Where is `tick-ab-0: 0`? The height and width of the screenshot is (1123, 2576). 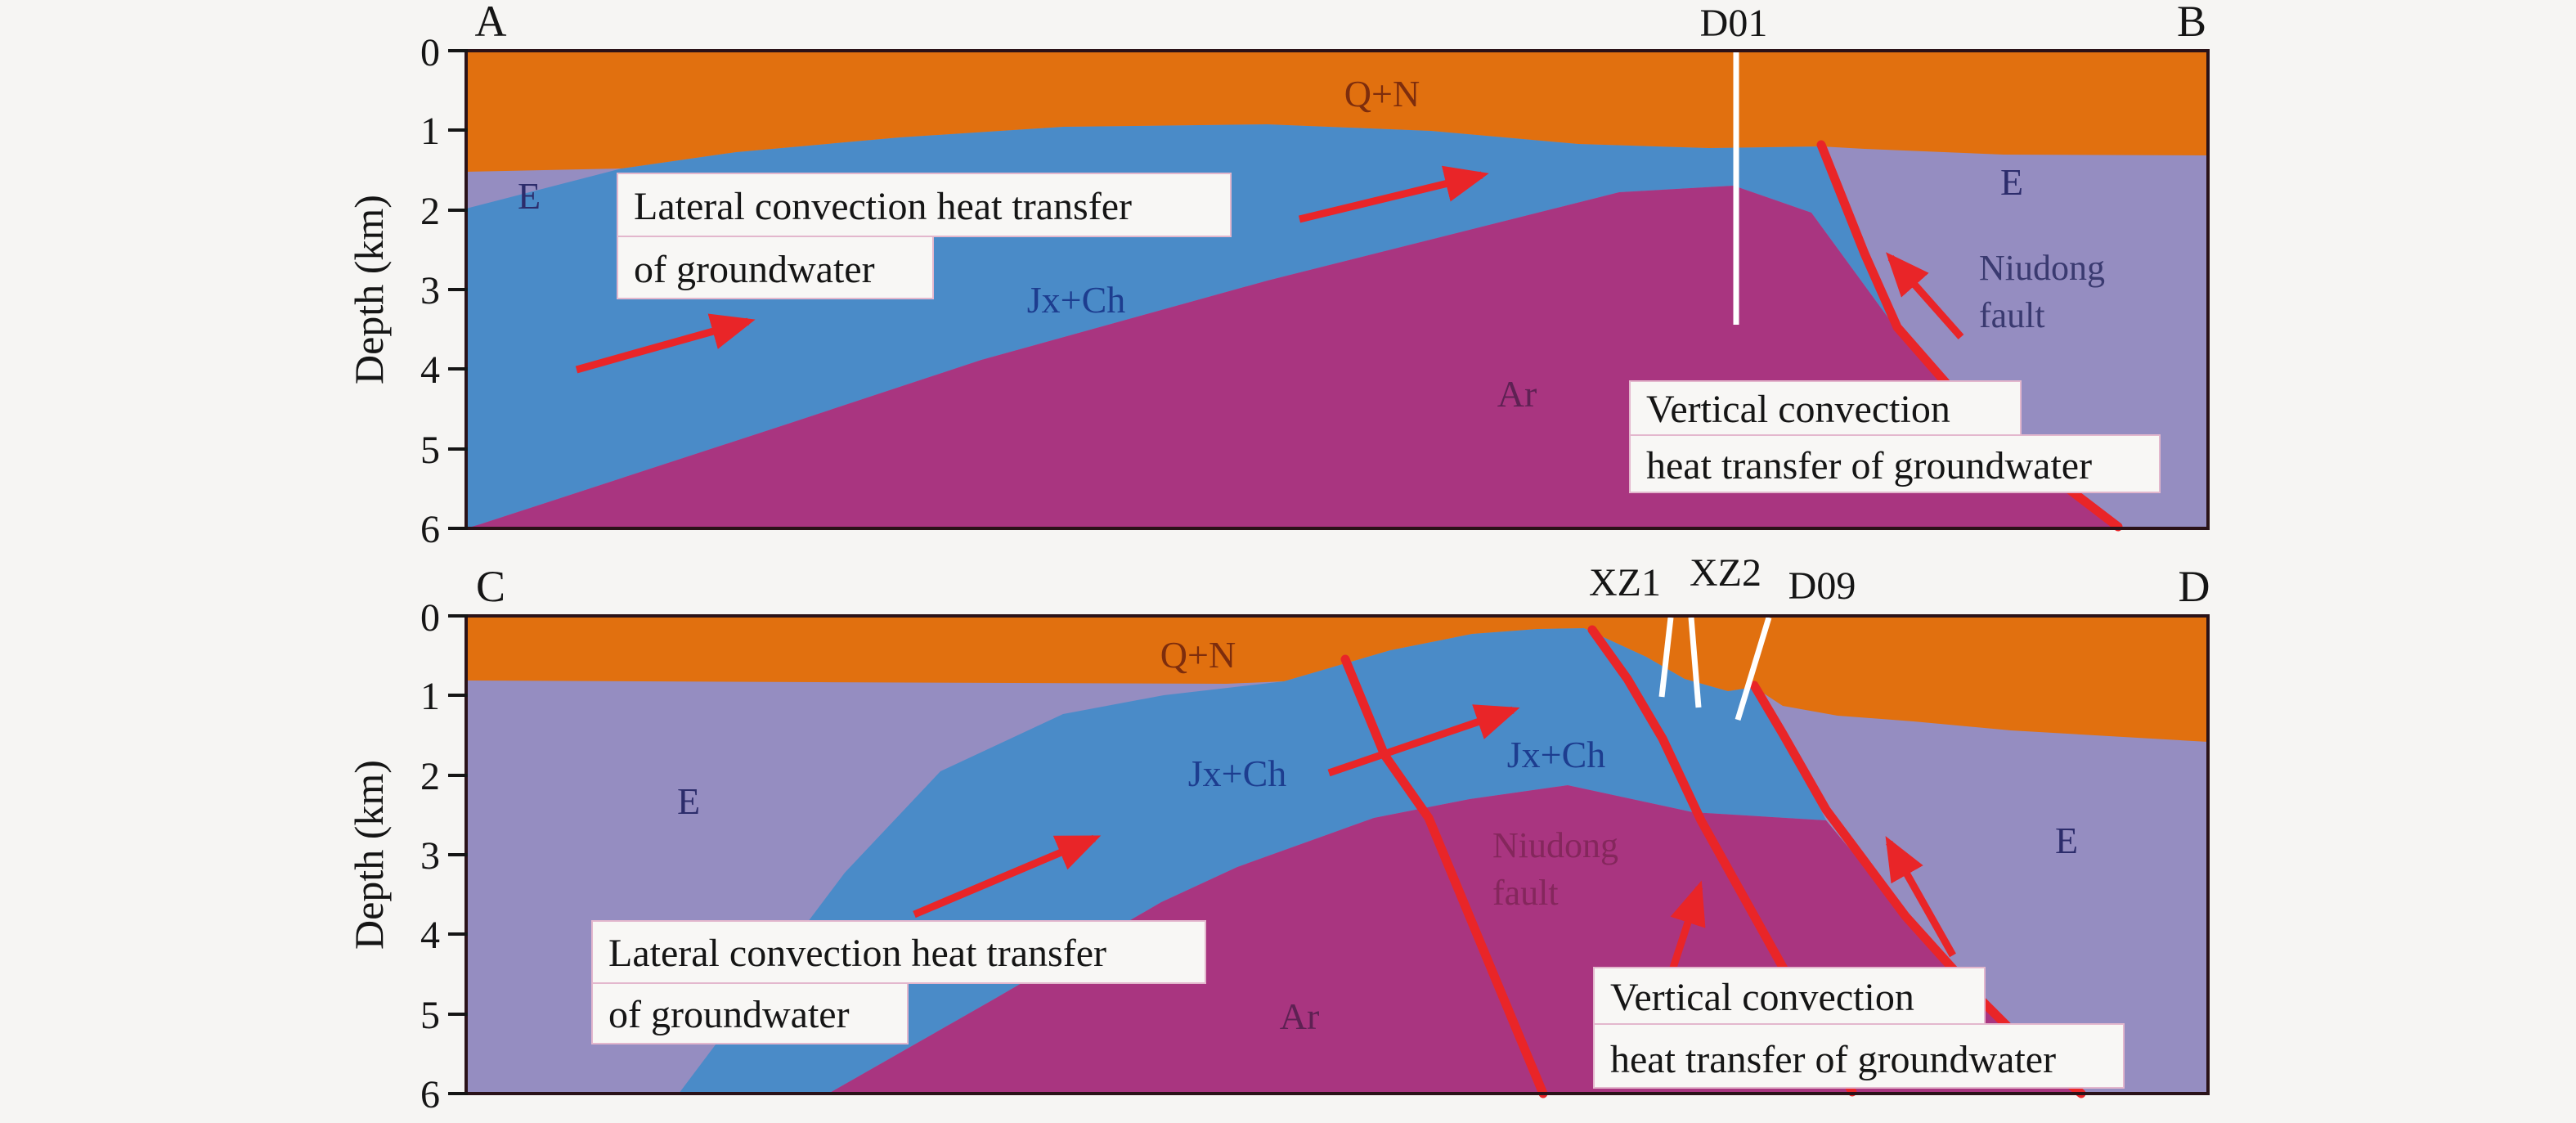 tick-ab-0: 0 is located at coordinates (430, 52).